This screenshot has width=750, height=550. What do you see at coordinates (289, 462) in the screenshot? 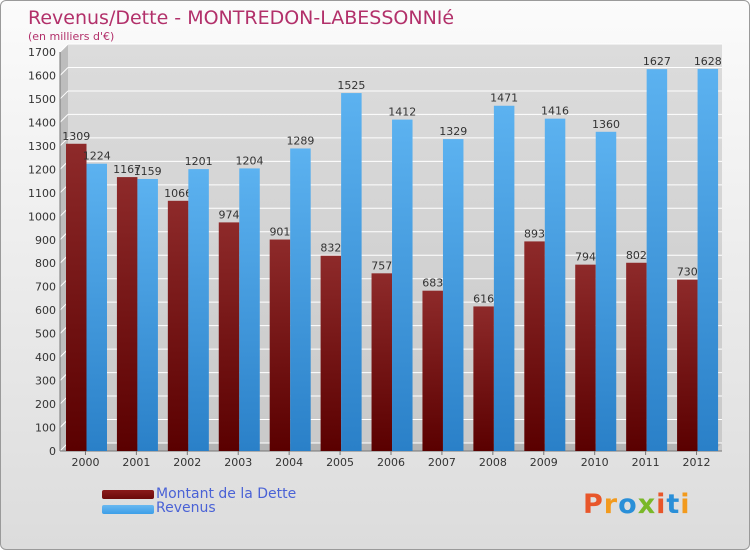
I see `x-tick-label: 2004` at bounding box center [289, 462].